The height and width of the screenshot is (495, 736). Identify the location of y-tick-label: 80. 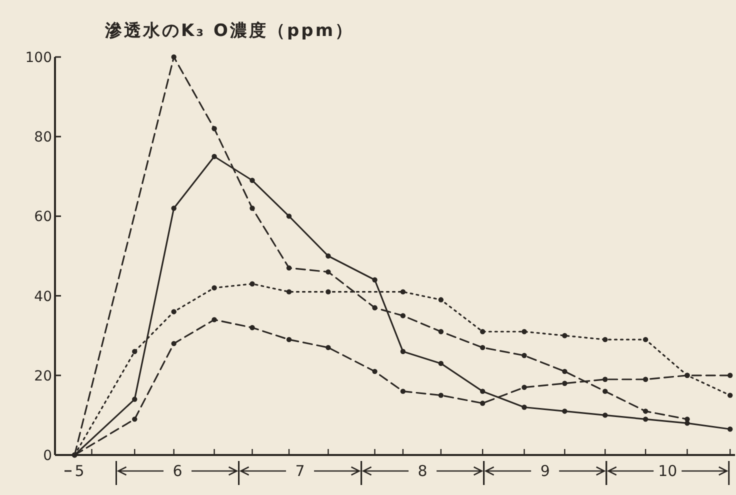
(43, 138).